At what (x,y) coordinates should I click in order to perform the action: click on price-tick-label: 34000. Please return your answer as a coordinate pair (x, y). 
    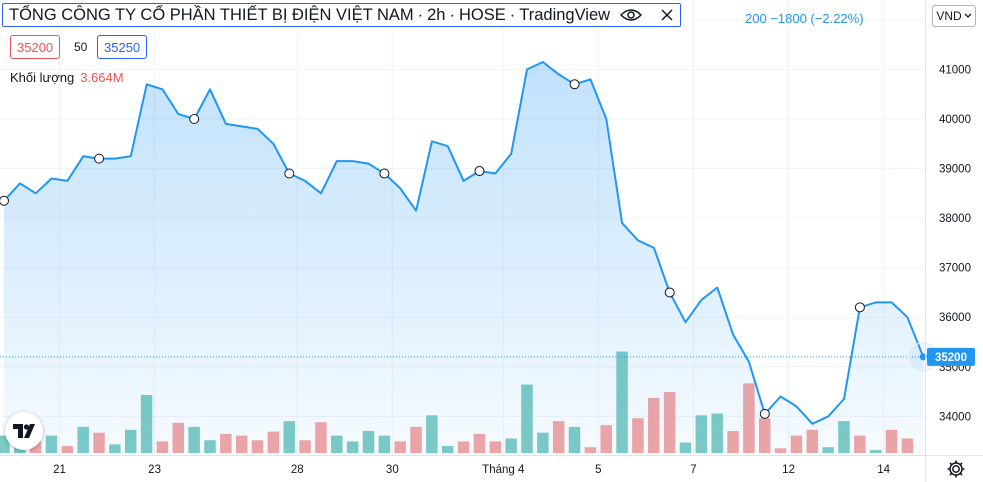
    Looking at the image, I should click on (955, 417).